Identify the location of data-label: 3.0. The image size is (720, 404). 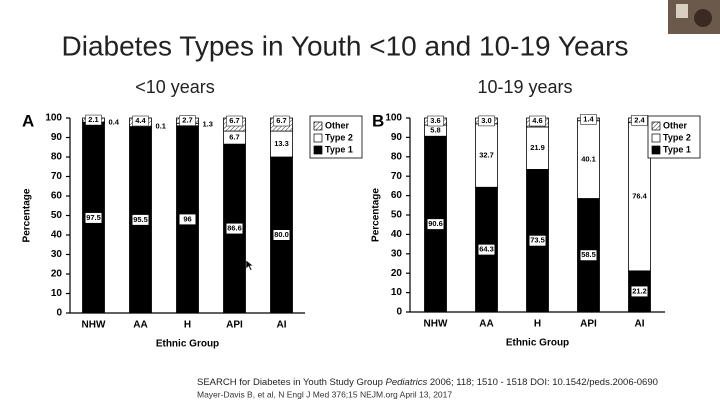
(486, 120).